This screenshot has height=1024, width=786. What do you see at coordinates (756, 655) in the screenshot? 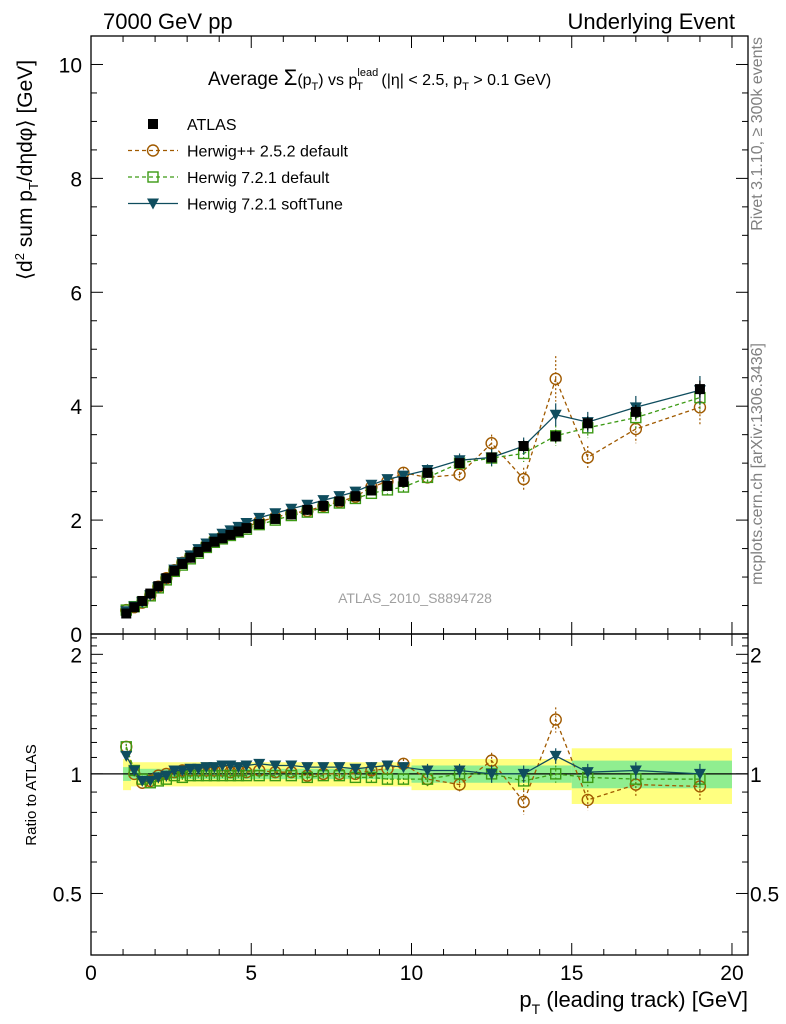
I see `ratio-ytick-label-right: 2` at bounding box center [756, 655].